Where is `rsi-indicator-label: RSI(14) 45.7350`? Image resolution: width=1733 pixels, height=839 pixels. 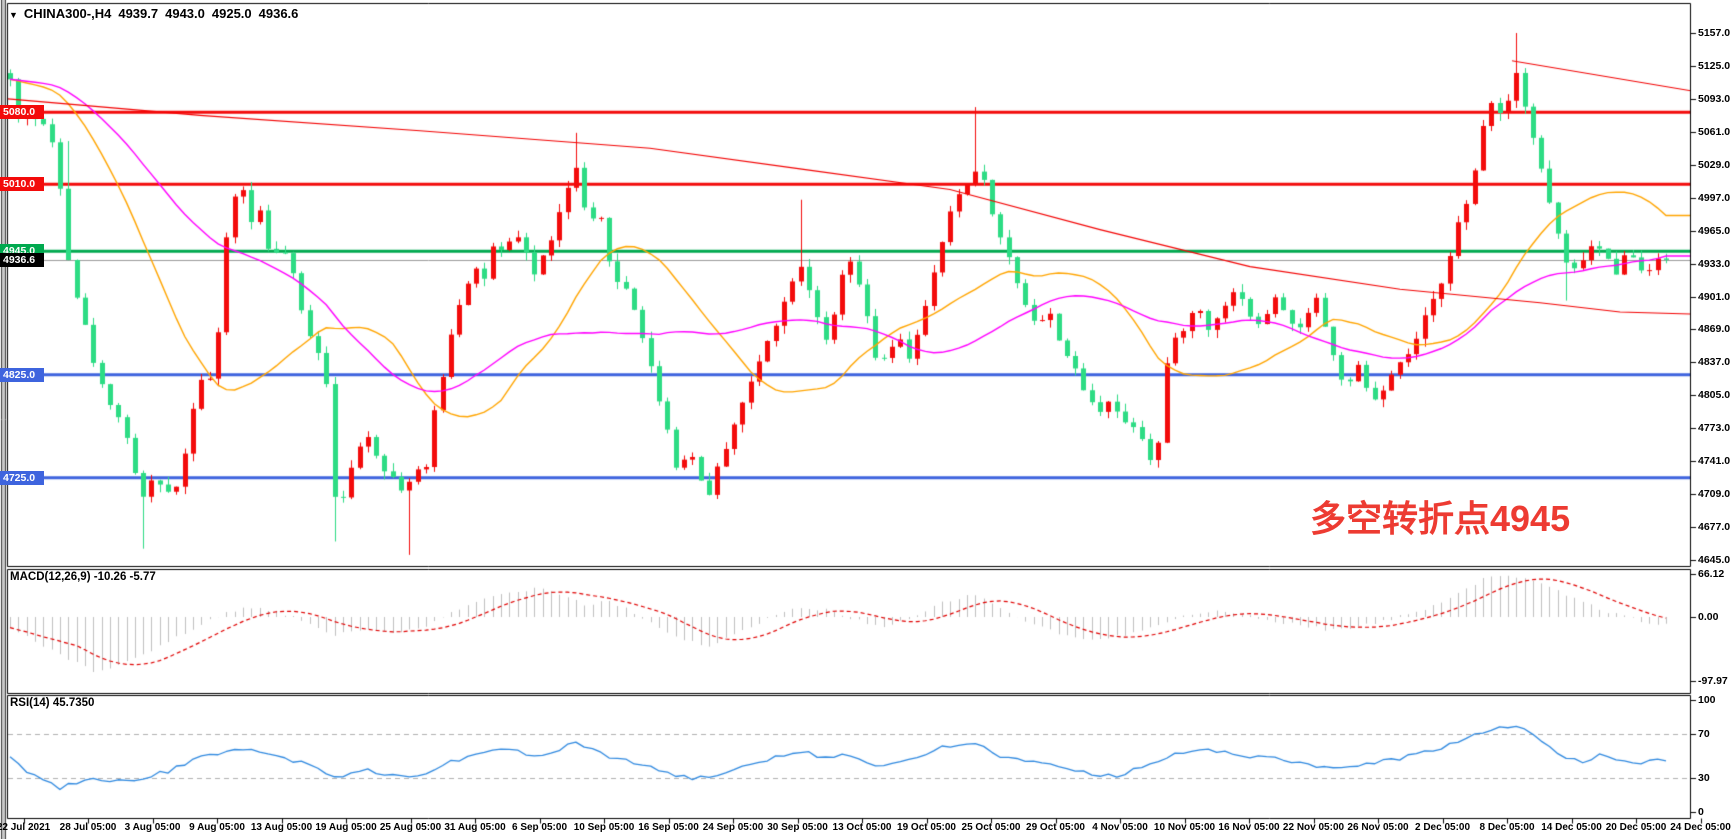 rsi-indicator-label: RSI(14) 45.7350 is located at coordinates (52, 703).